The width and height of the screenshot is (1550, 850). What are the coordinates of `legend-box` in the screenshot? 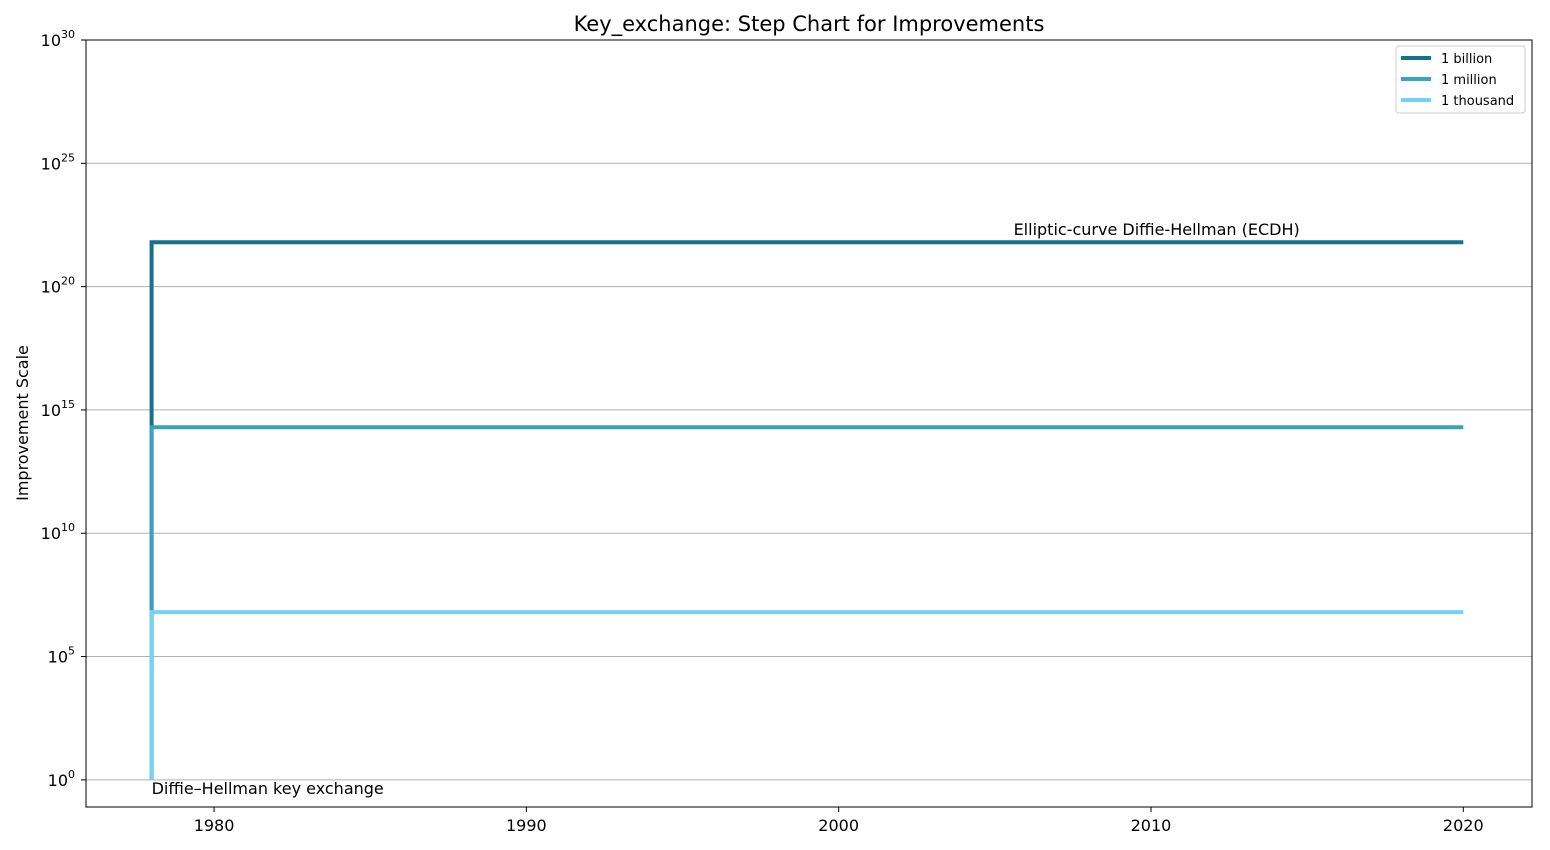 It's located at (1460, 79).